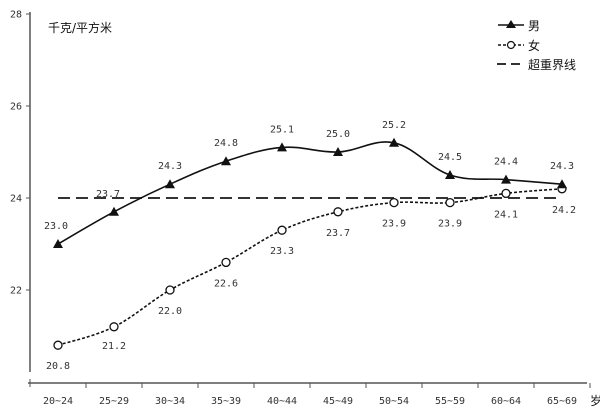 This screenshot has height=415, width=600. Describe the element at coordinates (282, 401) in the screenshot. I see `x-tick-label: 40~44` at that location.